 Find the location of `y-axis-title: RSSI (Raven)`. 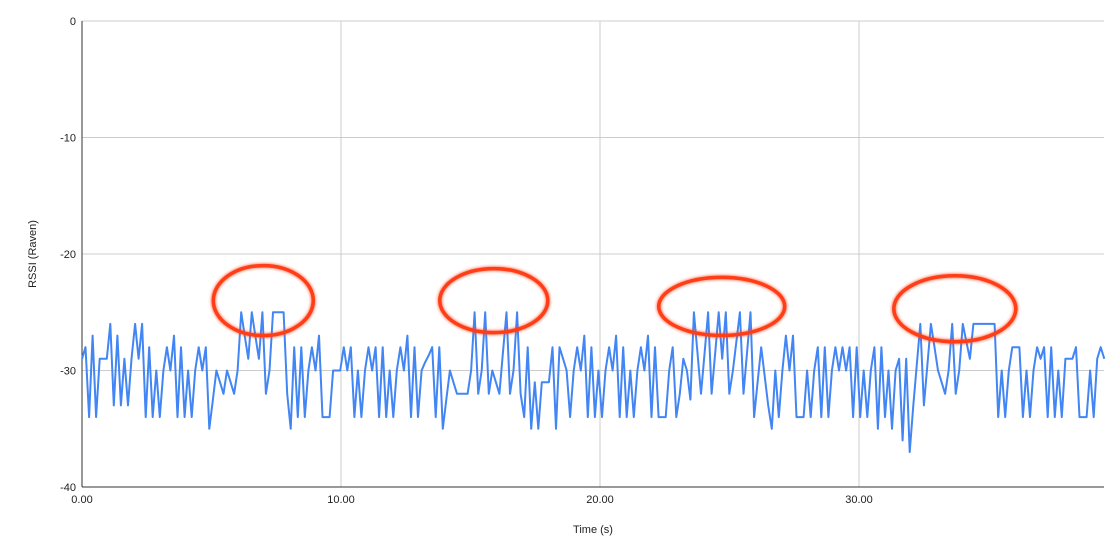

y-axis-title: RSSI (Raven) is located at coordinates (33, 254).